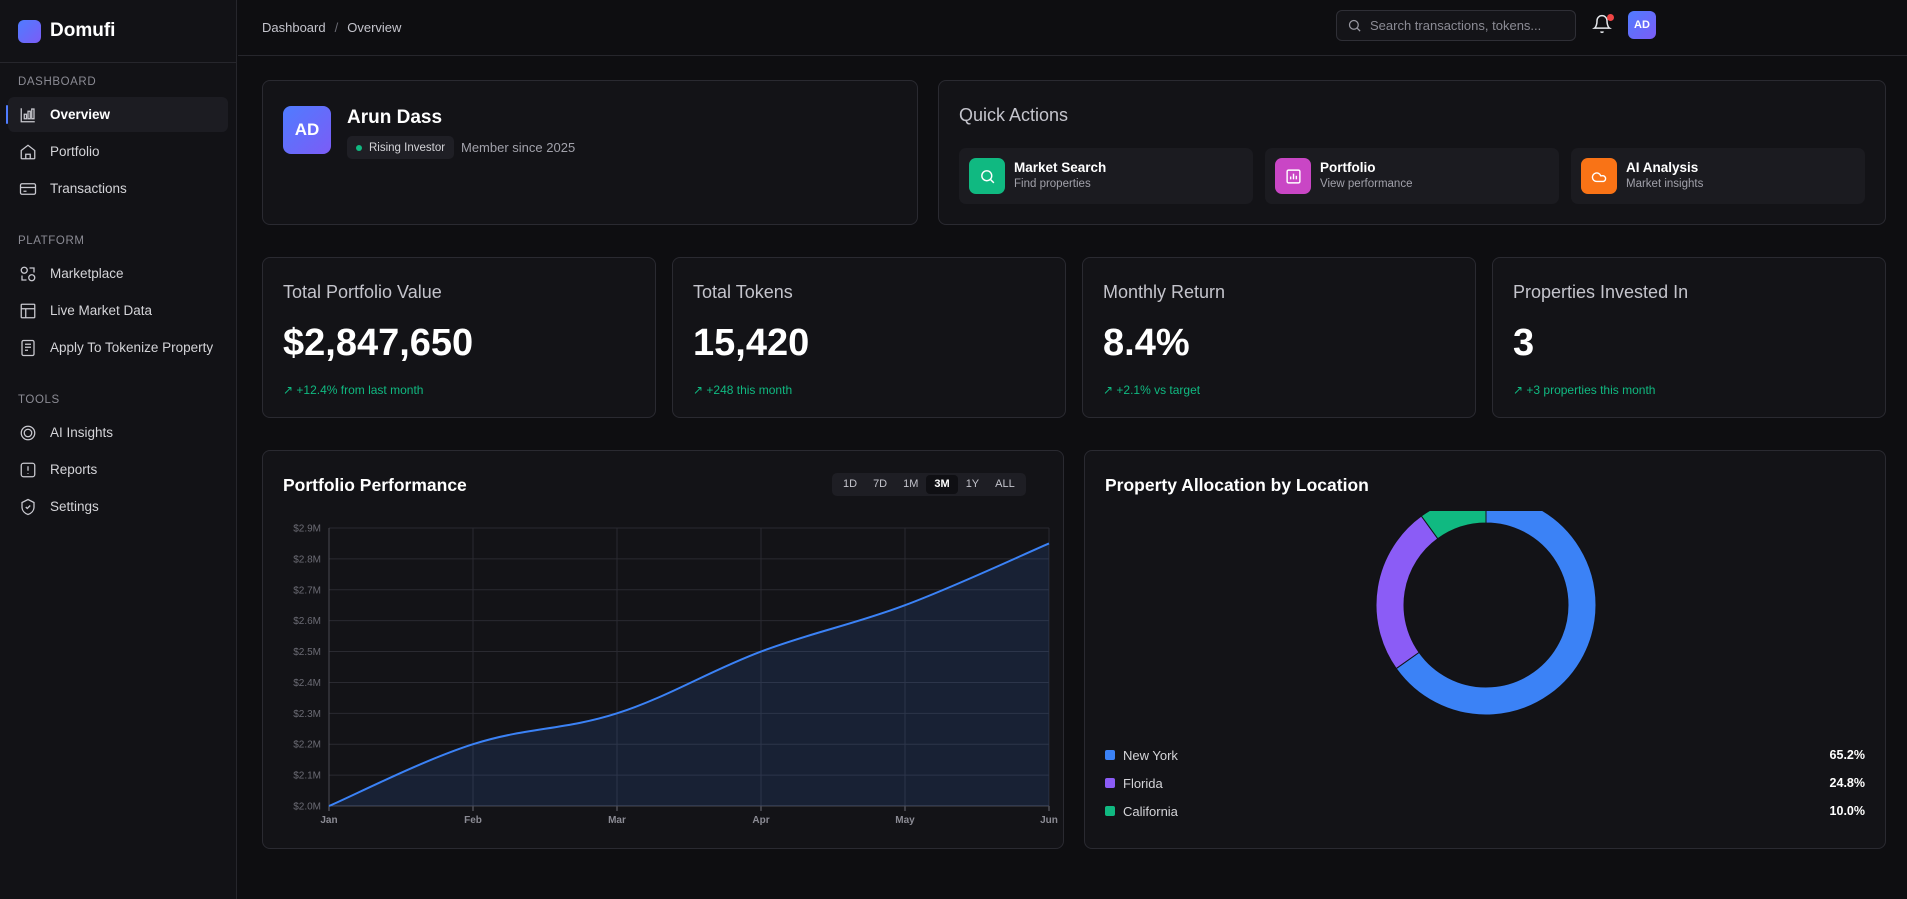 Image resolution: width=1907 pixels, height=899 pixels. Describe the element at coordinates (1662, 167) in the screenshot. I see `qa-title: AI Analysis` at that location.